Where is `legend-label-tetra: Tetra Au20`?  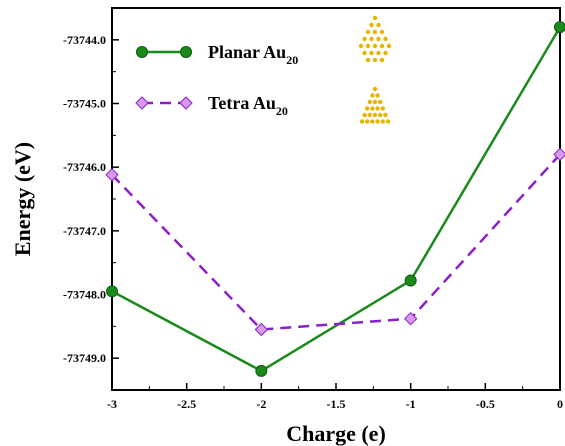
legend-label-tetra: Tetra Au20 is located at coordinates (248, 105).